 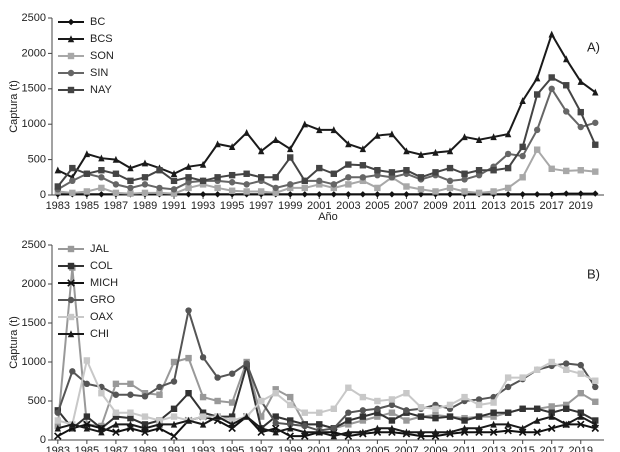 I want to click on x-tick-label: 1997, so click(x=261, y=206).